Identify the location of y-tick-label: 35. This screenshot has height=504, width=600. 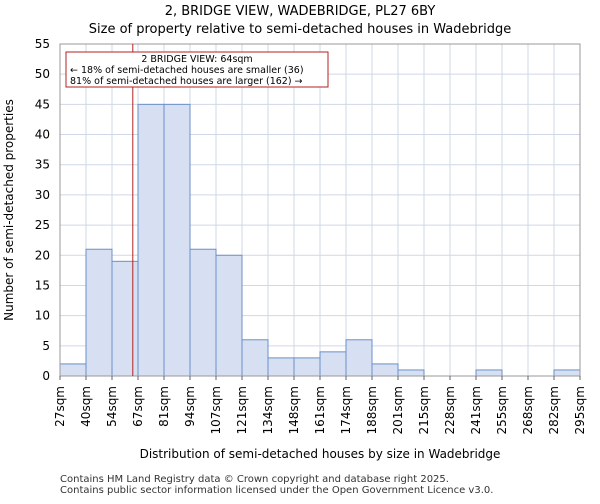
(42, 165).